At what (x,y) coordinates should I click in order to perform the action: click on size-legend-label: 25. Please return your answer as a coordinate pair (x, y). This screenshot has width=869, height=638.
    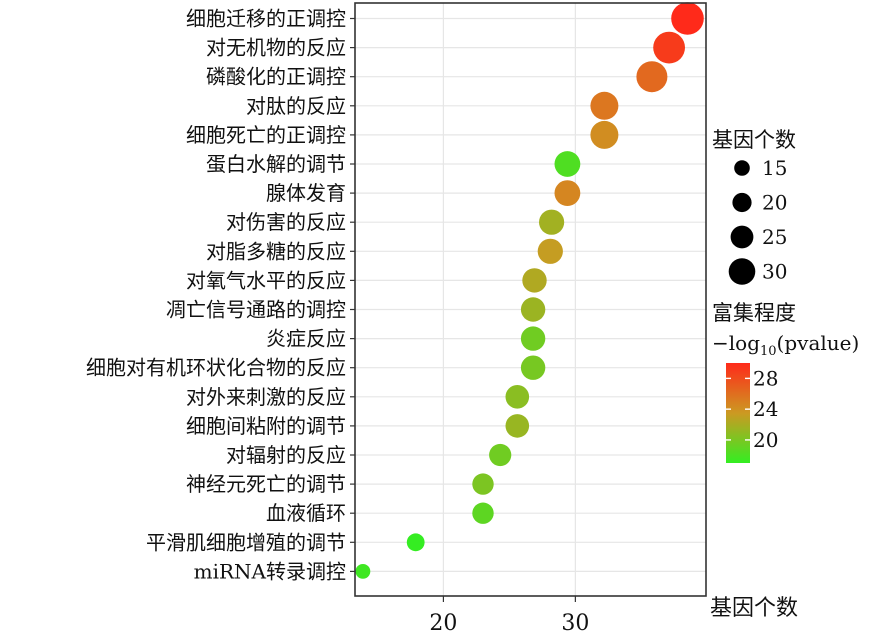
    Looking at the image, I should click on (774, 237).